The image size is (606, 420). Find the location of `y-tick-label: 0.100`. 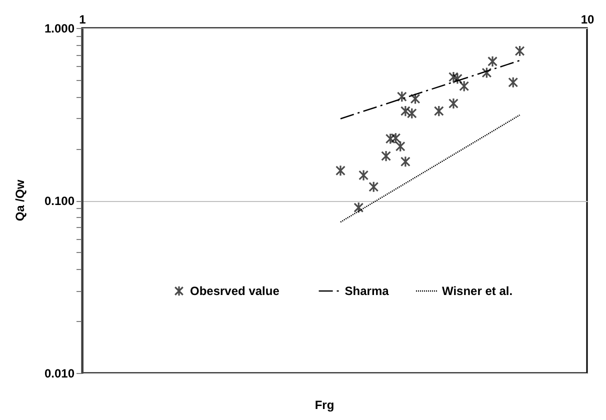

y-tick-label: 0.100 is located at coordinates (59, 201).